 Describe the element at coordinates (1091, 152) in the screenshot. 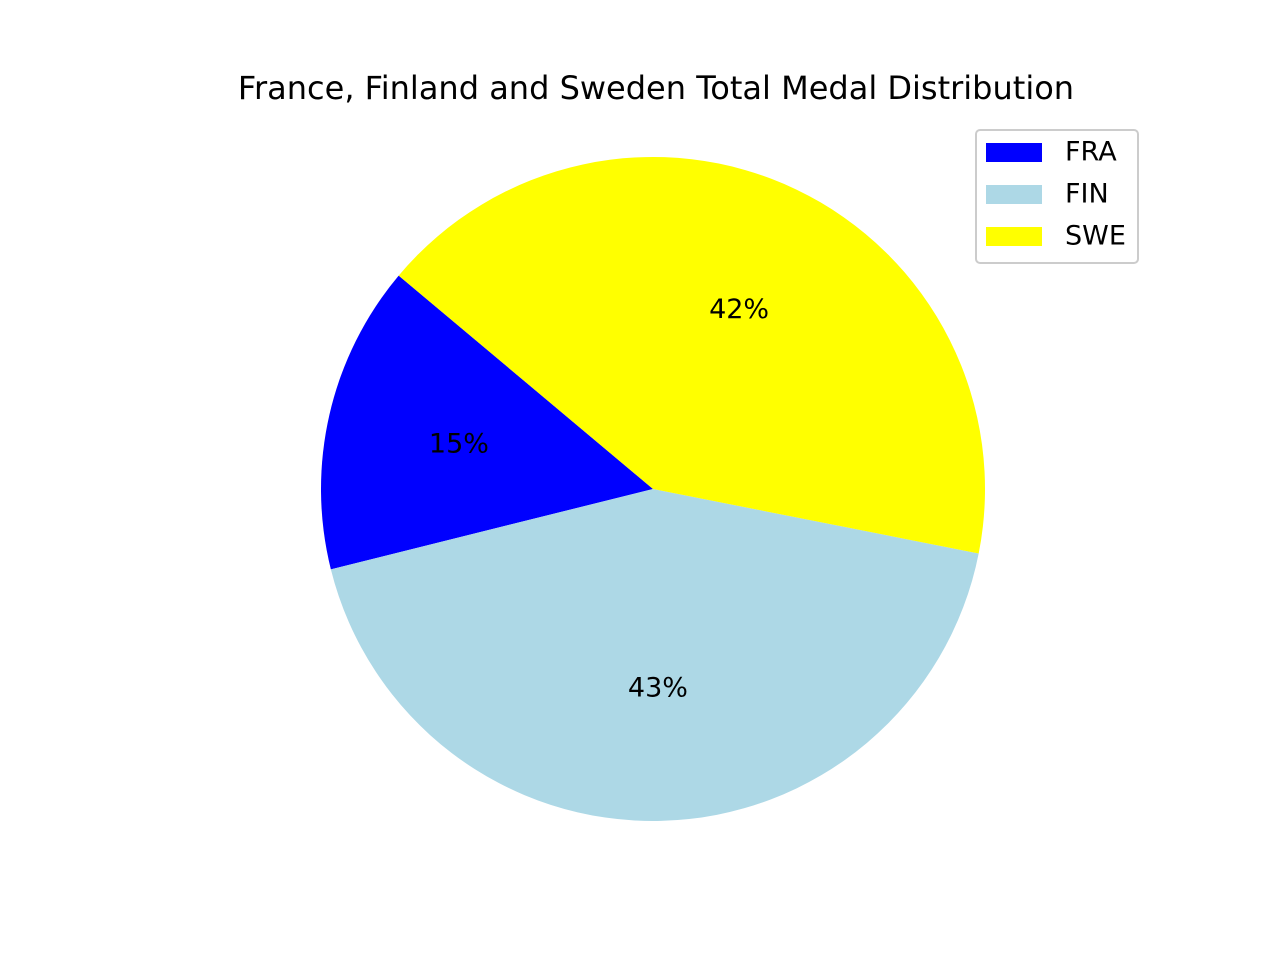

I see `legend-label-fra: FRA` at that location.